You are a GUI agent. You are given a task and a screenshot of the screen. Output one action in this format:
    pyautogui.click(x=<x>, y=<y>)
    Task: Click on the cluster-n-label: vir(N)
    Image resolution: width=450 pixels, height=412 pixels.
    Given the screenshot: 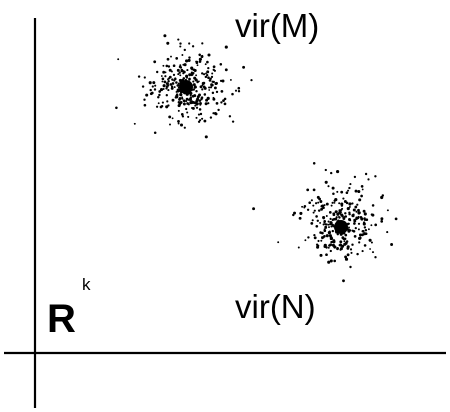 What is the action you would take?
    pyautogui.click(x=275, y=306)
    